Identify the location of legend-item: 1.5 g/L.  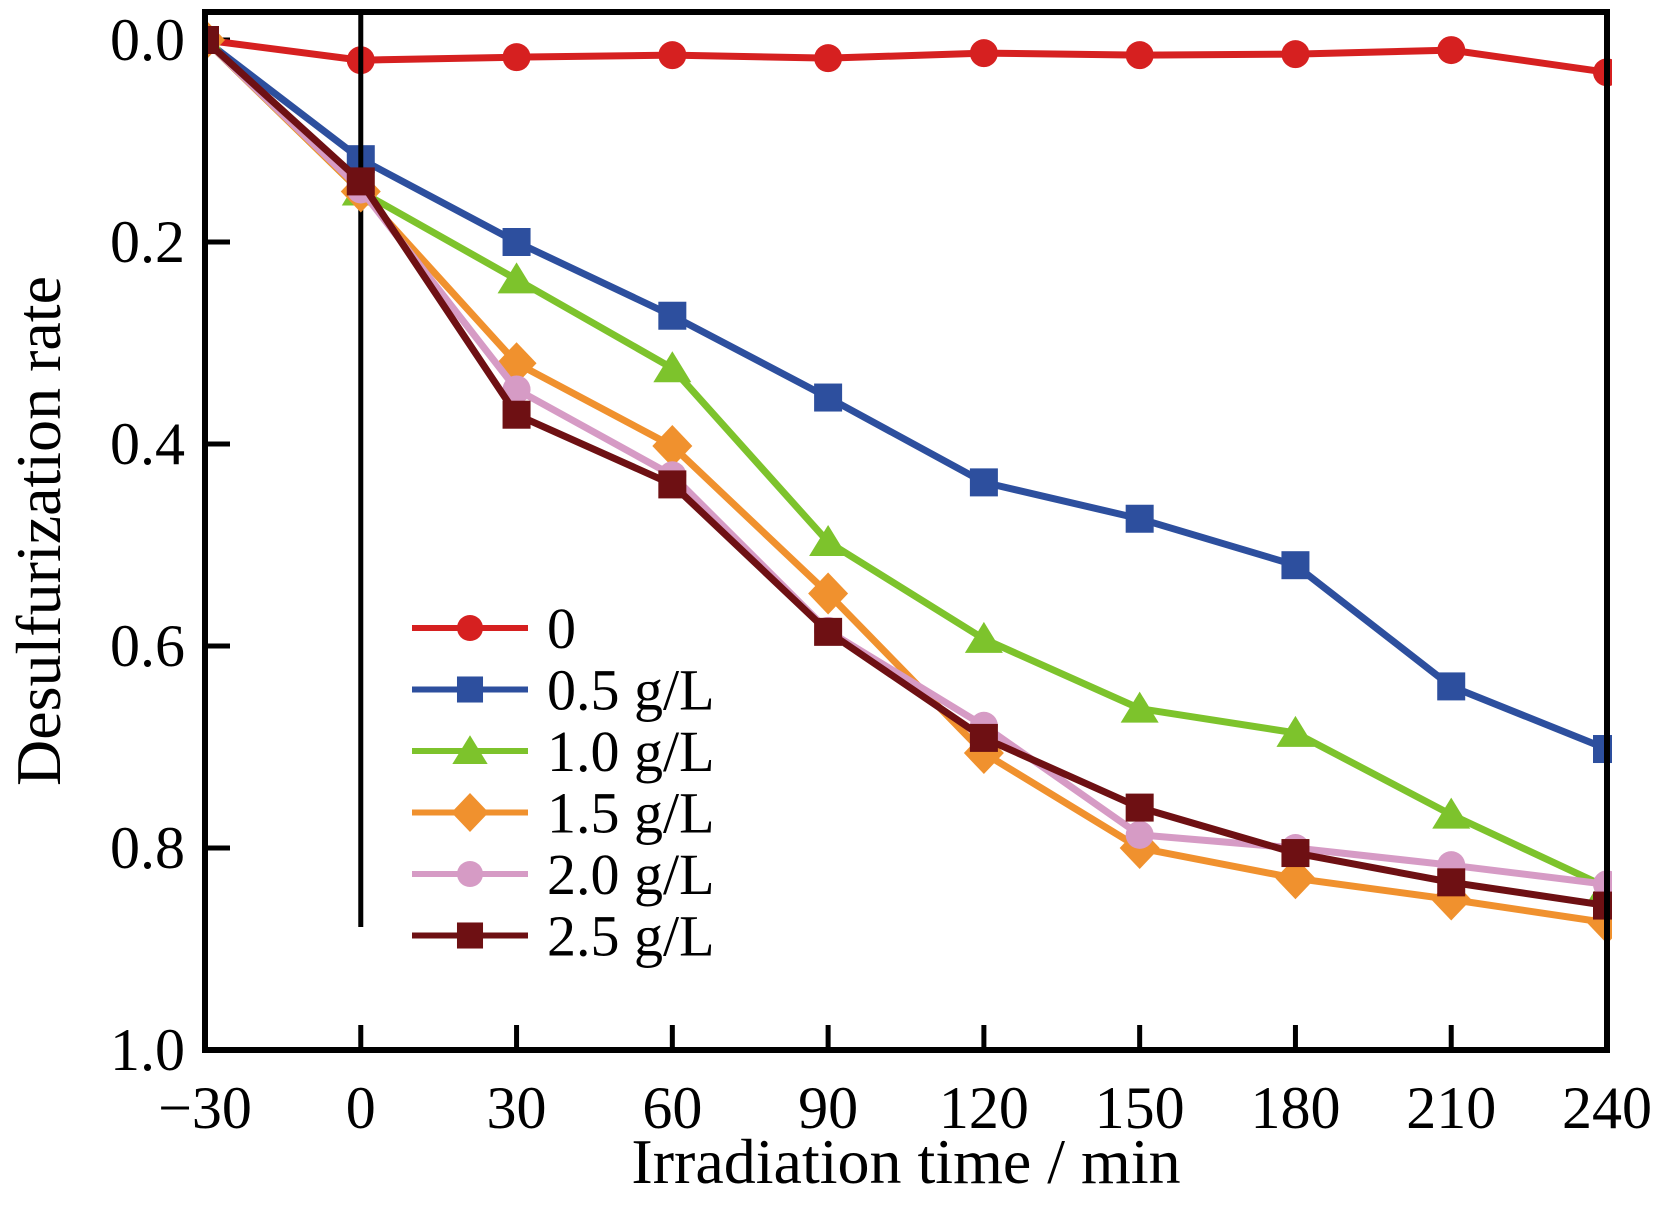
(563, 813).